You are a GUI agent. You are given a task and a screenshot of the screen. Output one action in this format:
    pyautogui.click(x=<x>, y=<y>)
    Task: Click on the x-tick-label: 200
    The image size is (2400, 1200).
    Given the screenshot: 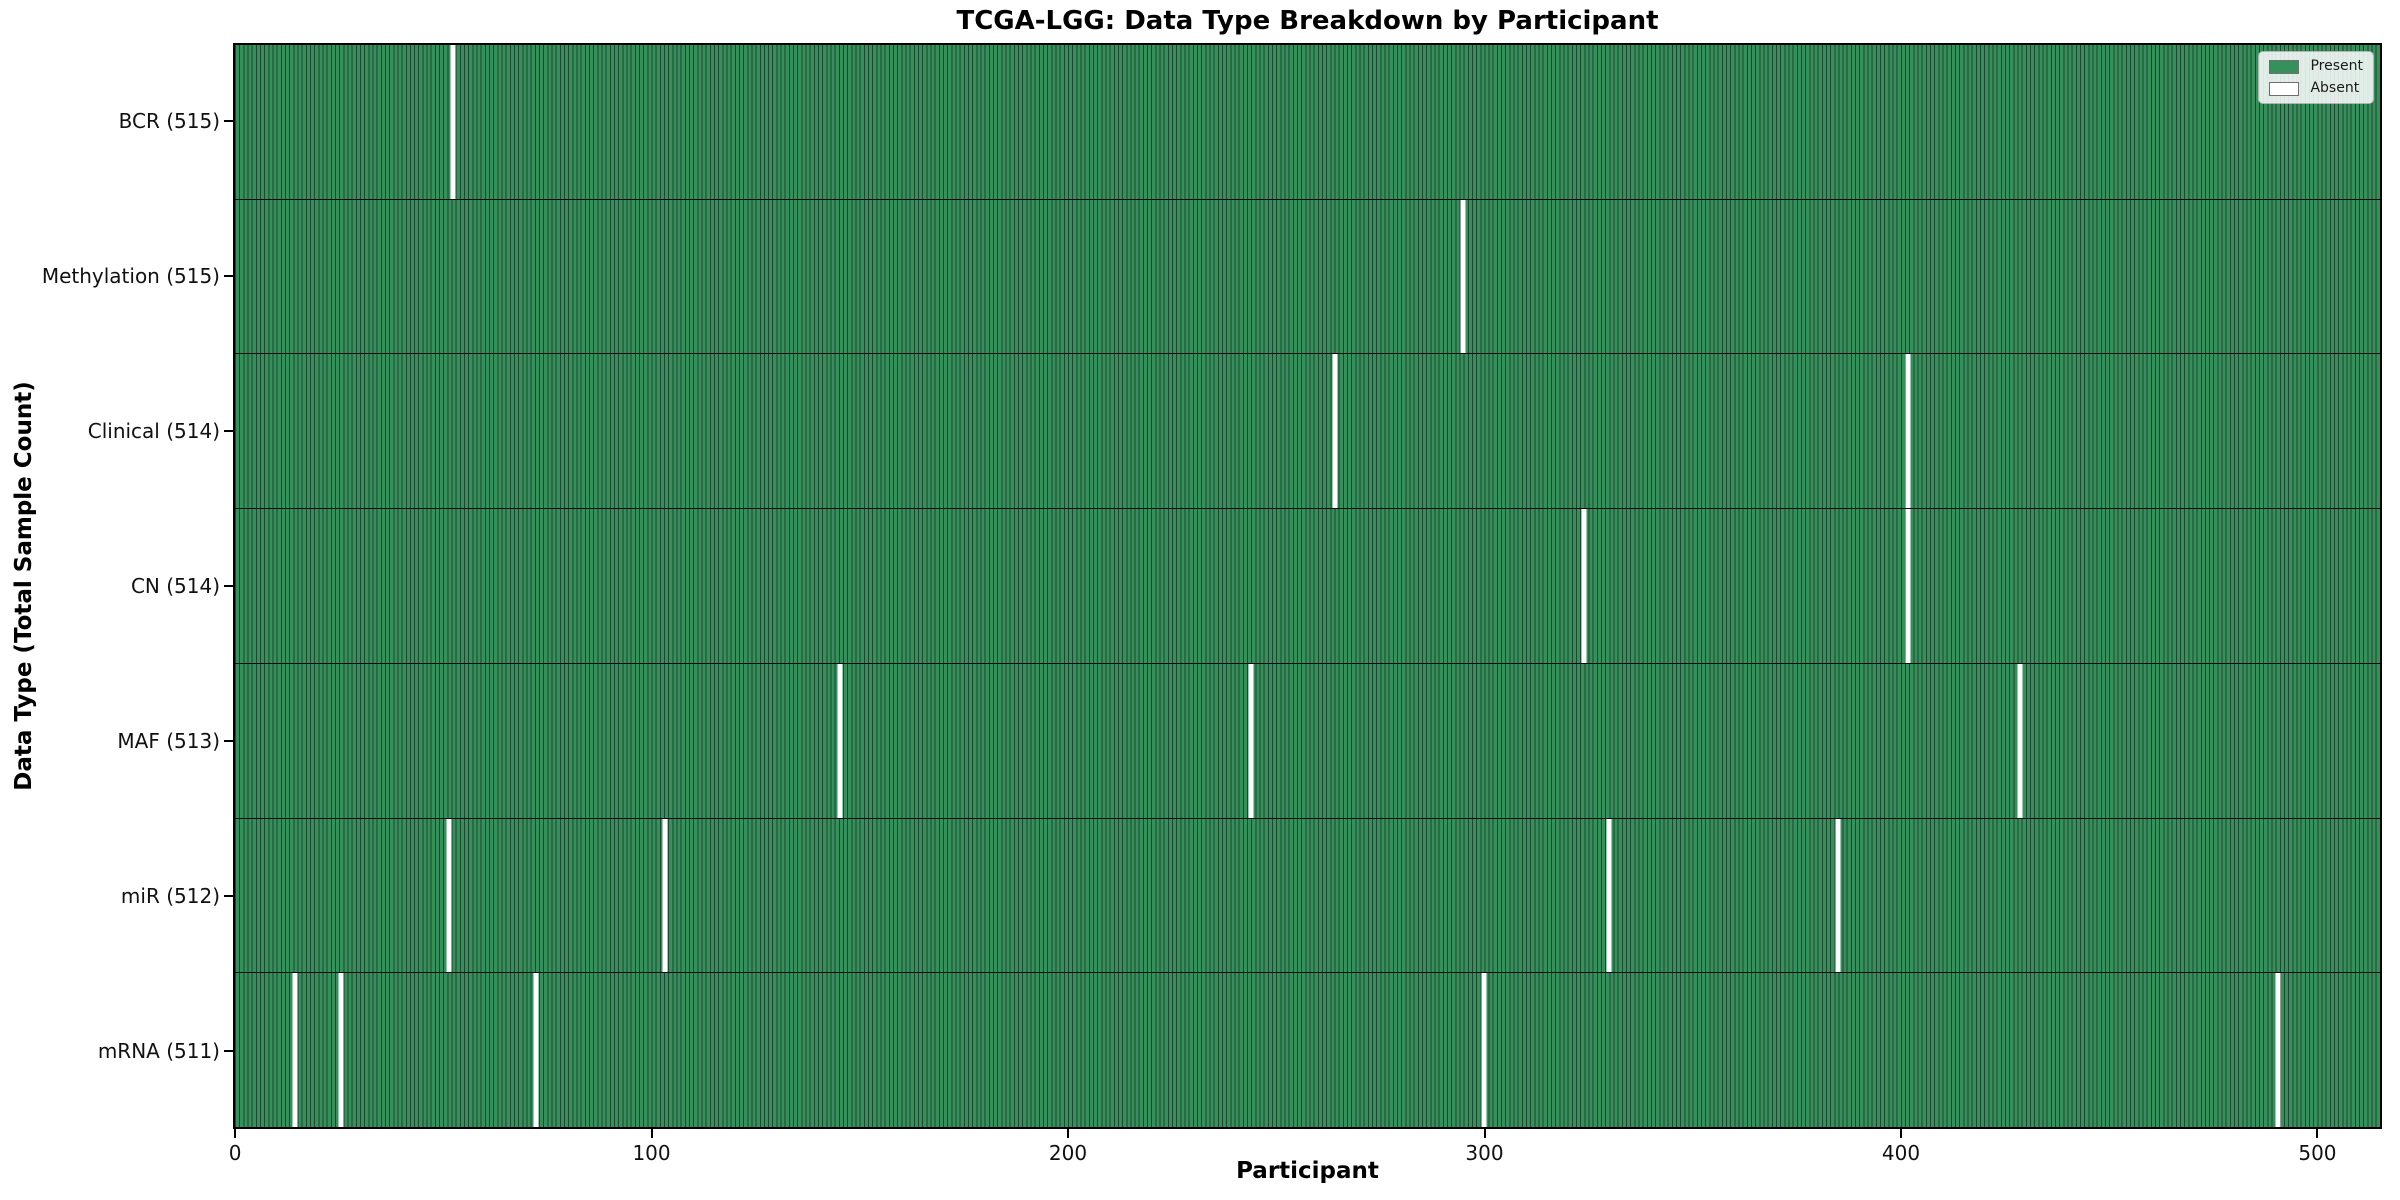 What is the action you would take?
    pyautogui.click(x=1068, y=1153)
    